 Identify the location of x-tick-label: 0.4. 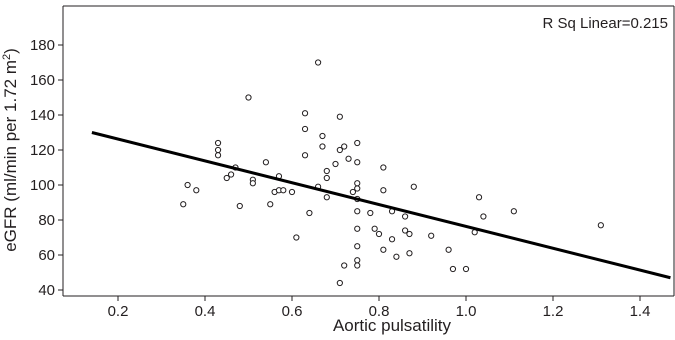
(205, 311).